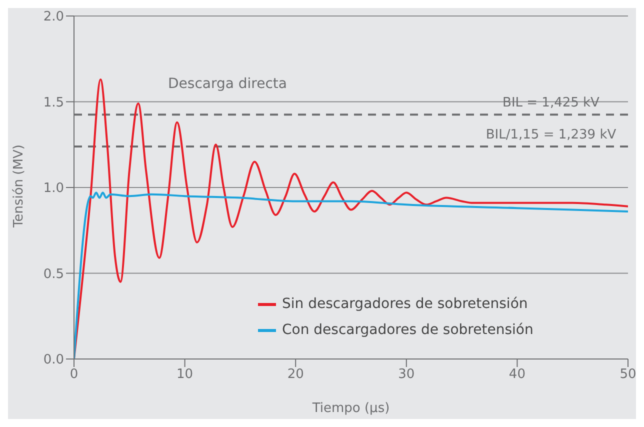 The width and height of the screenshot is (644, 427). Describe the element at coordinates (517, 374) in the screenshot. I see `x-tick-label: 40` at that location.